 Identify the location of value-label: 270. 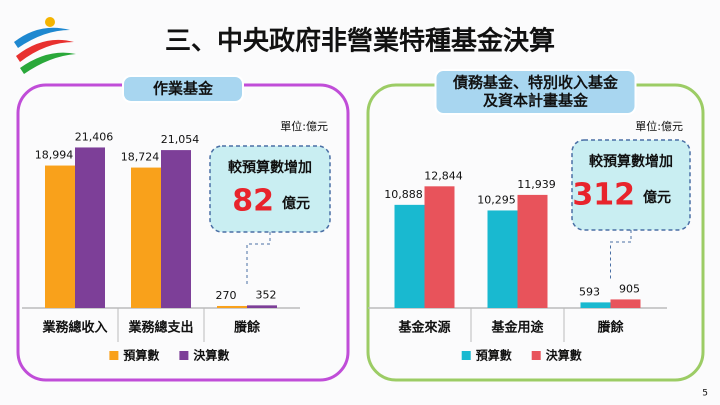
(226, 295).